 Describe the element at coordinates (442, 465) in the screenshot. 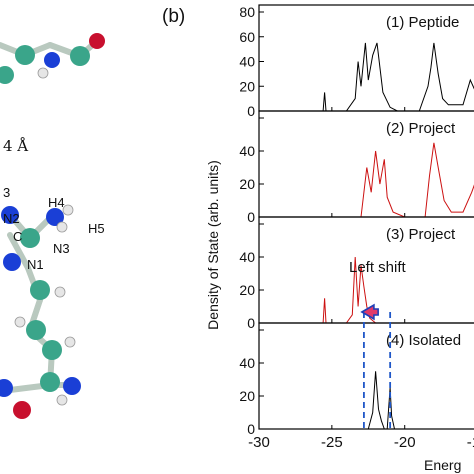

I see `x-axis-title: Energ` at that location.